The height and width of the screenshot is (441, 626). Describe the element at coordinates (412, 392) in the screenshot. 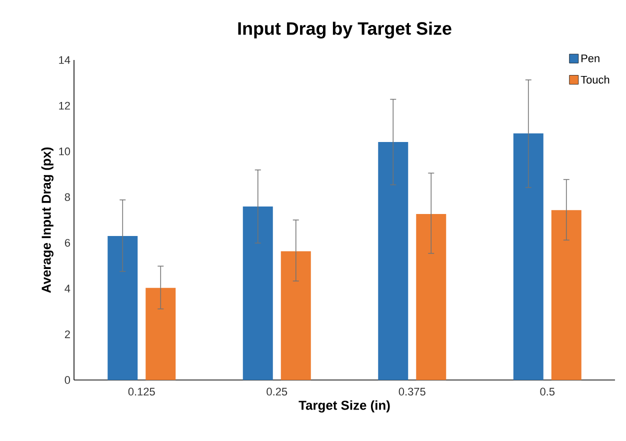

I see `x-tick-label: 0.375` at that location.